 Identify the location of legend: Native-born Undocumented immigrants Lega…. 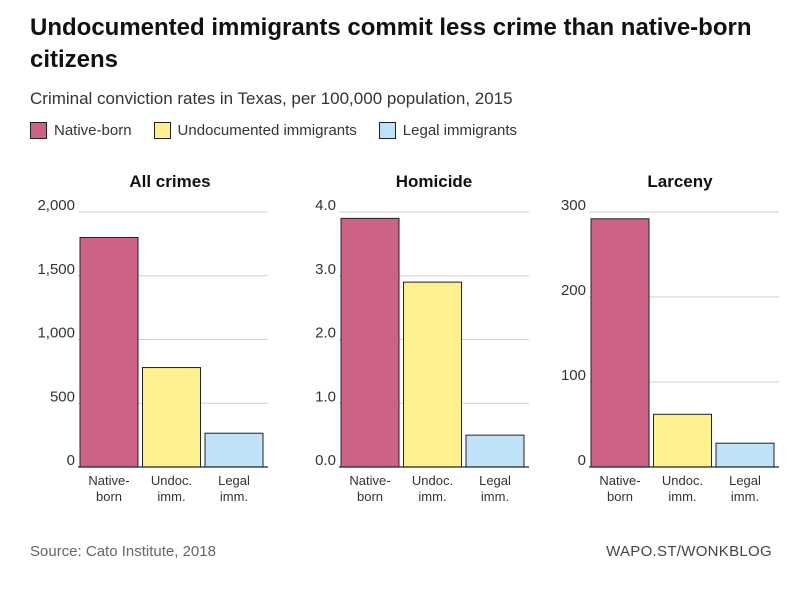
(284, 130).